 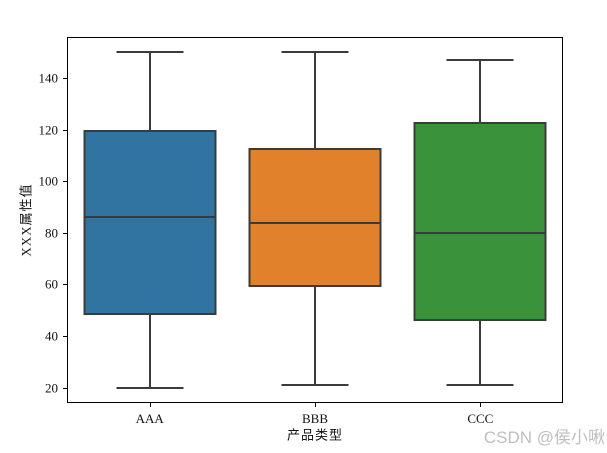 What do you see at coordinates (480, 418) in the screenshot?
I see `x-tick-label: CCC` at bounding box center [480, 418].